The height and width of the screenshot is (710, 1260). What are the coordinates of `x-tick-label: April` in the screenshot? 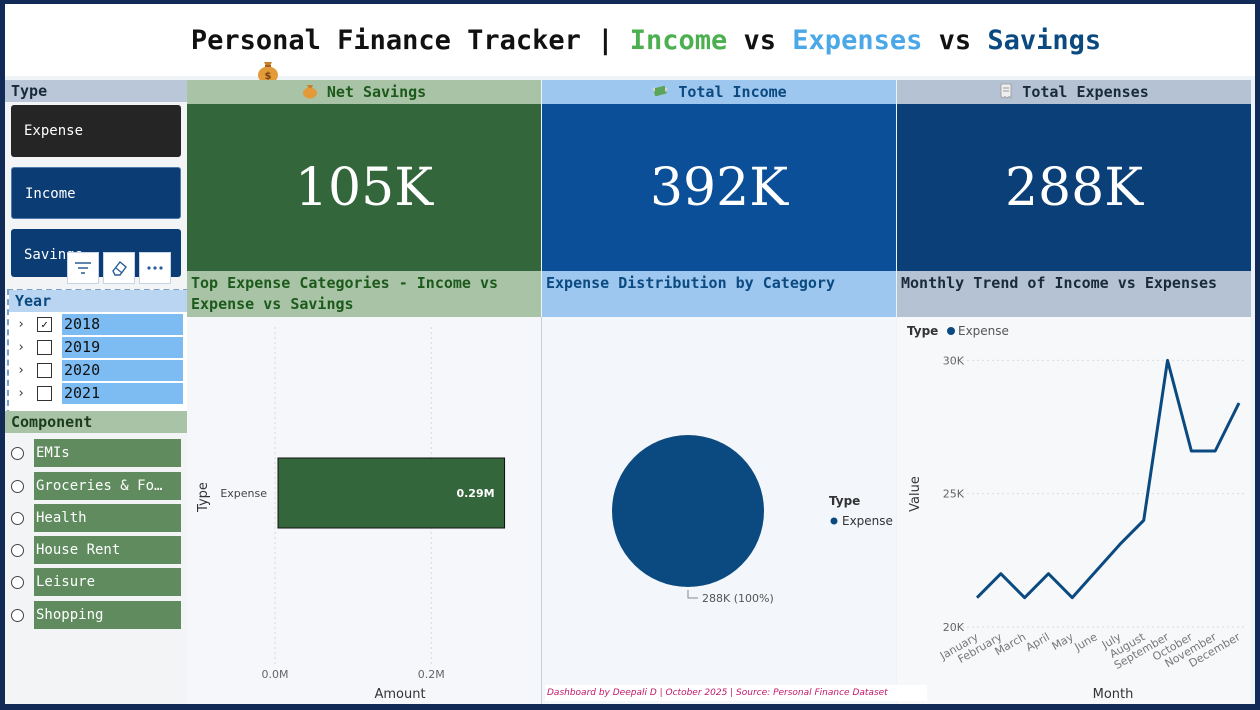 It's located at (1038, 642).